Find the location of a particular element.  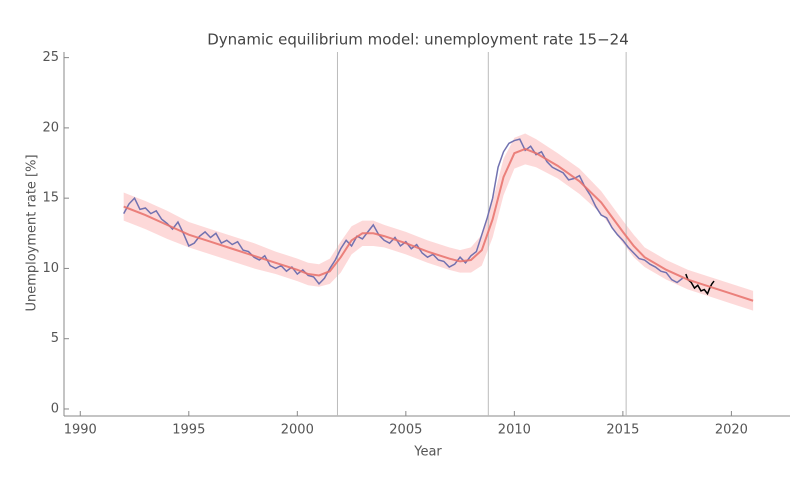

x-tick-label: 2020 is located at coordinates (731, 430).